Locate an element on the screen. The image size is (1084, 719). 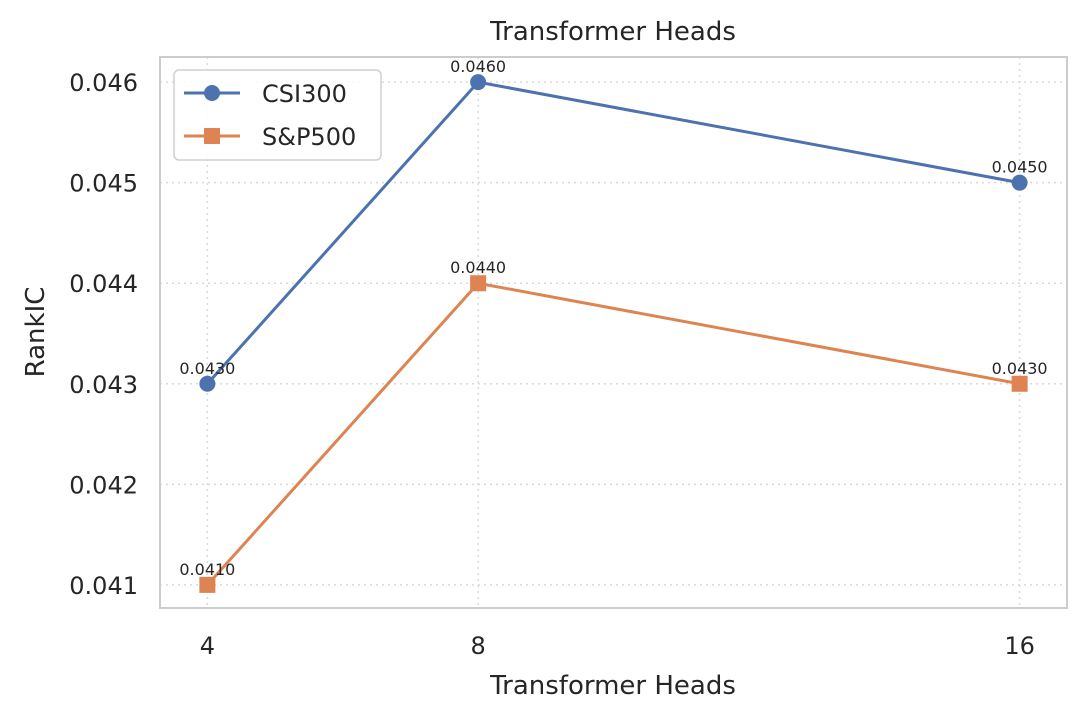
legend-entry: CSI300 is located at coordinates (265, 94).